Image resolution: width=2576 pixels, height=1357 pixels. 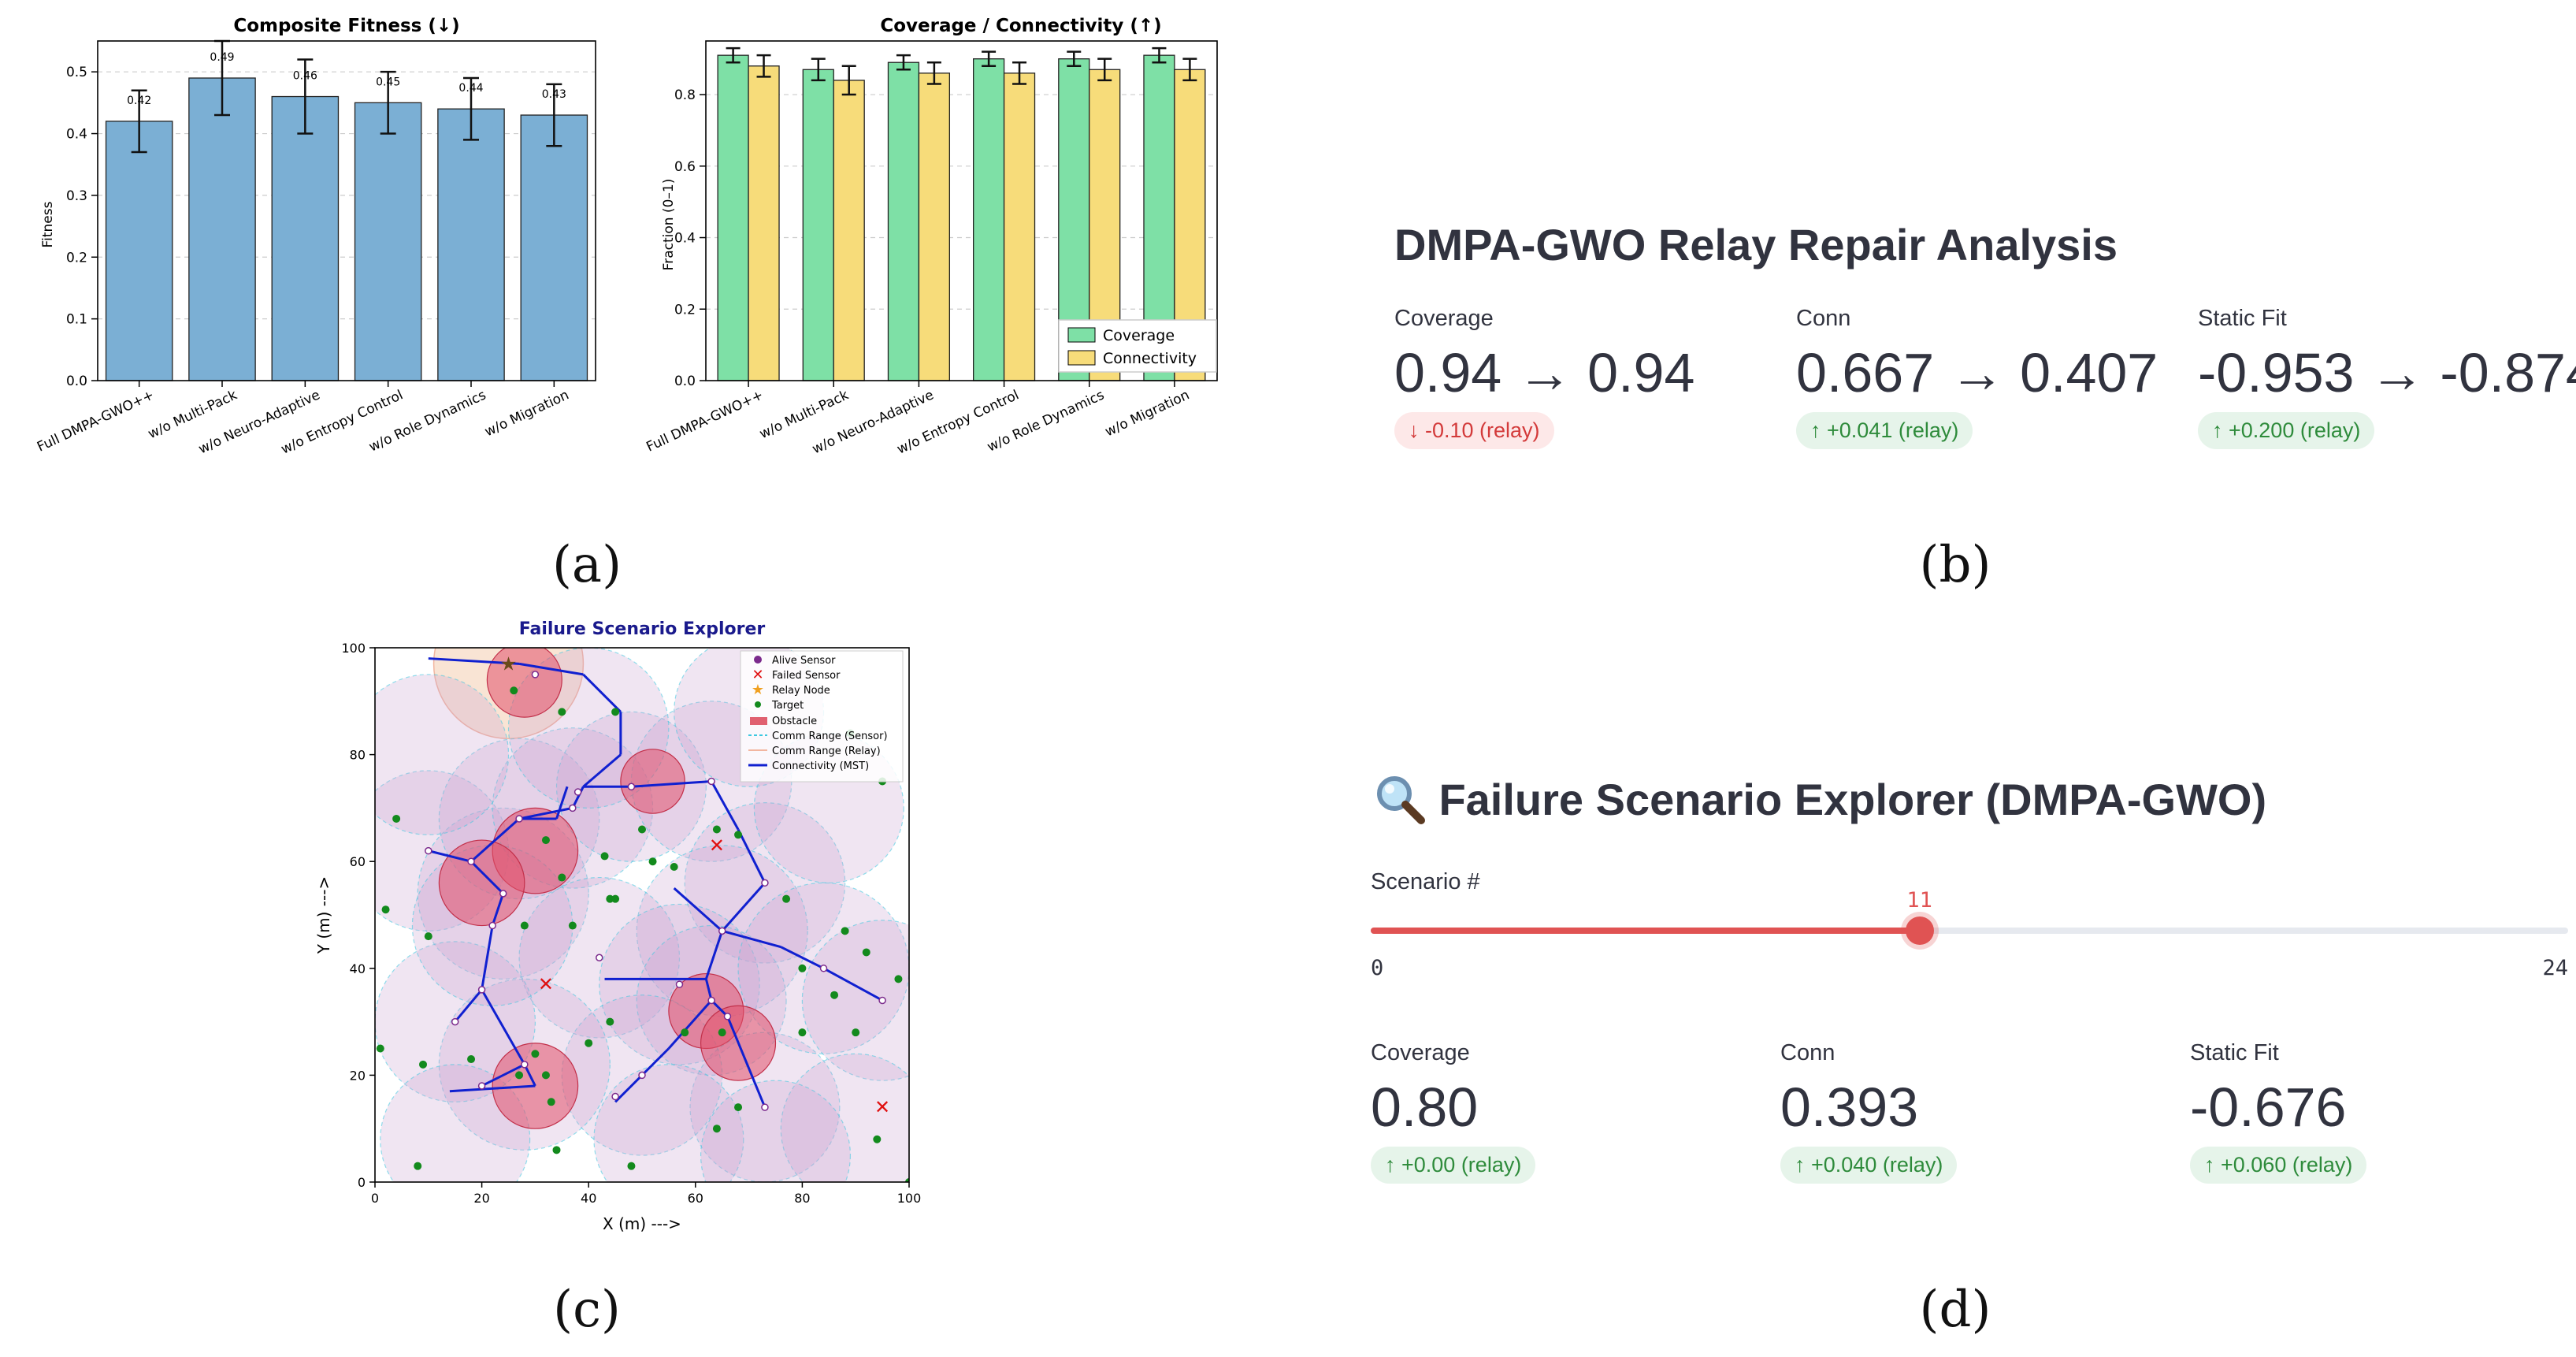 I want to click on x-tick-label: Full DMPA-GWO++, so click(x=705, y=421).